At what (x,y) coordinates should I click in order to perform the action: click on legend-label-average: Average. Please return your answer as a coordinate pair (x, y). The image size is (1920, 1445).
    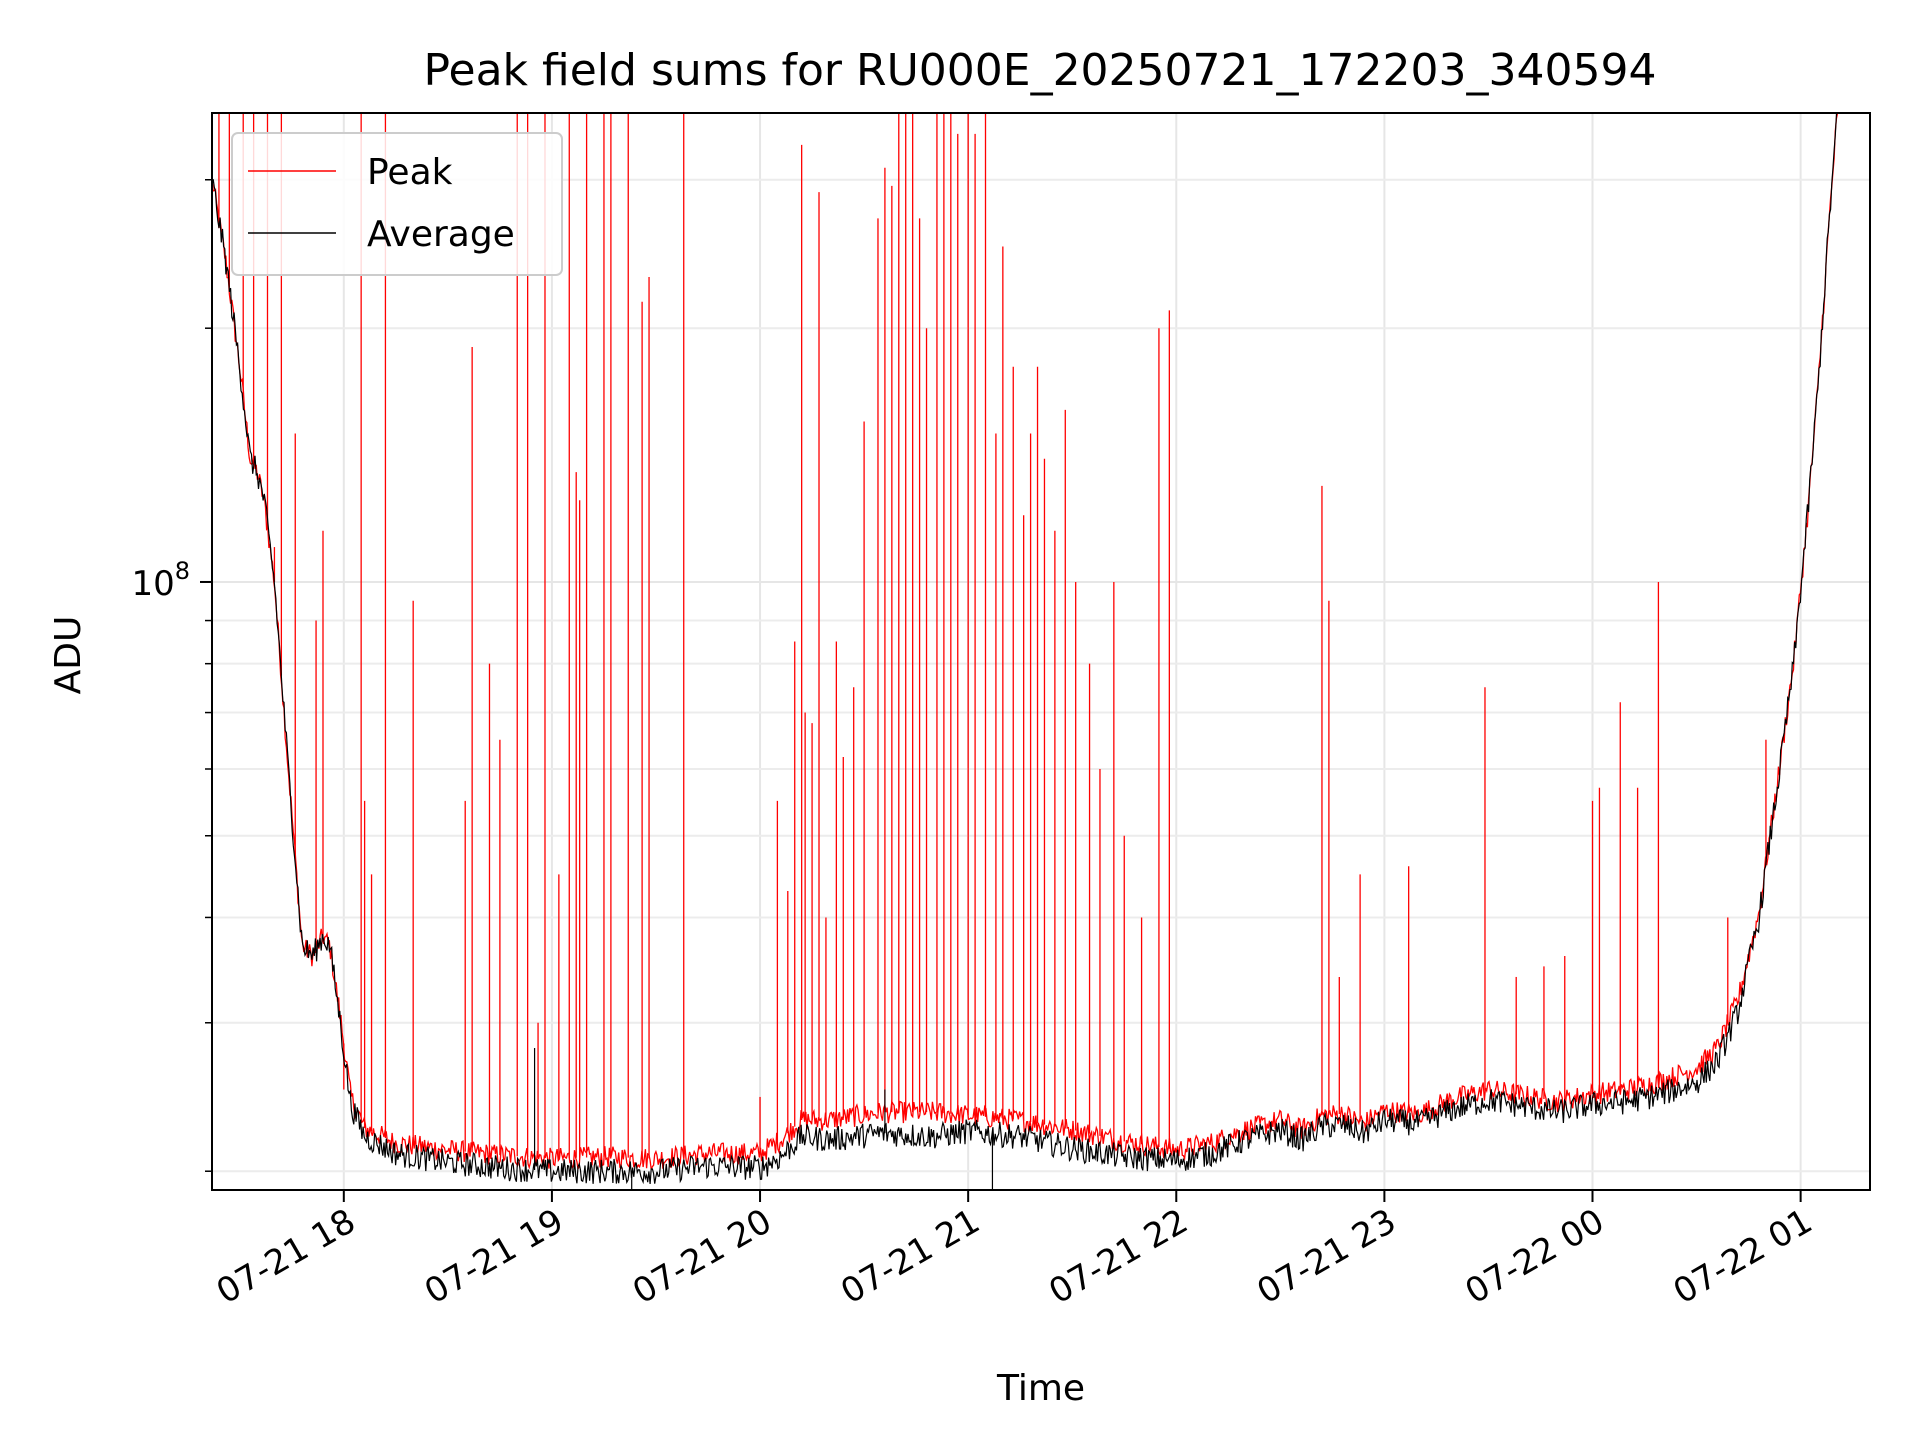
    Looking at the image, I should click on (441, 234).